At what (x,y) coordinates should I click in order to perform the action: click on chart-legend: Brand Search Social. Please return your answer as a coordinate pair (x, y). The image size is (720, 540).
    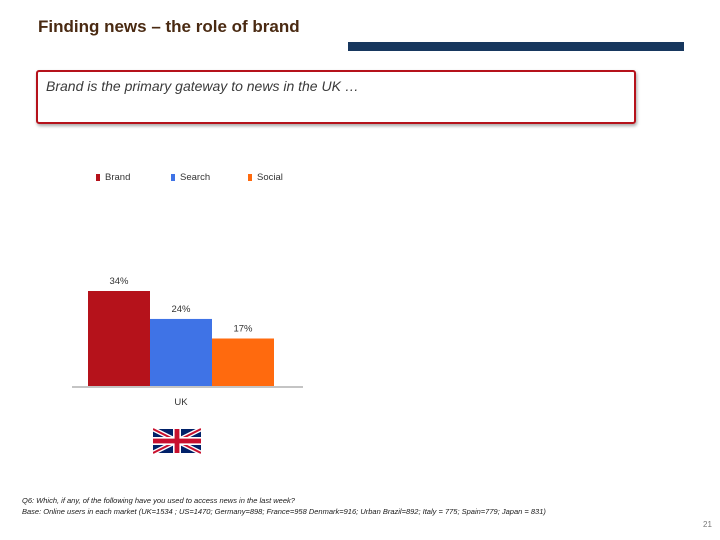
    Looking at the image, I should click on (226, 179).